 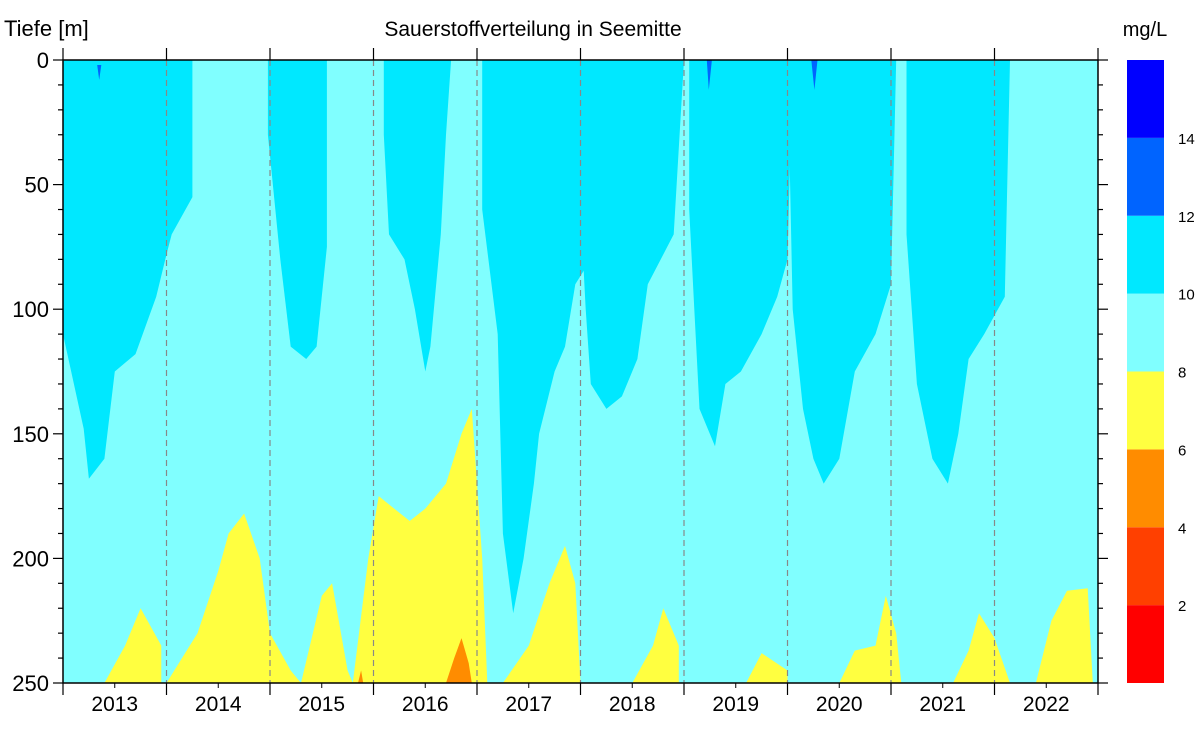 What do you see at coordinates (1186, 217) in the screenshot?
I see `colorbar-tick-label: 12` at bounding box center [1186, 217].